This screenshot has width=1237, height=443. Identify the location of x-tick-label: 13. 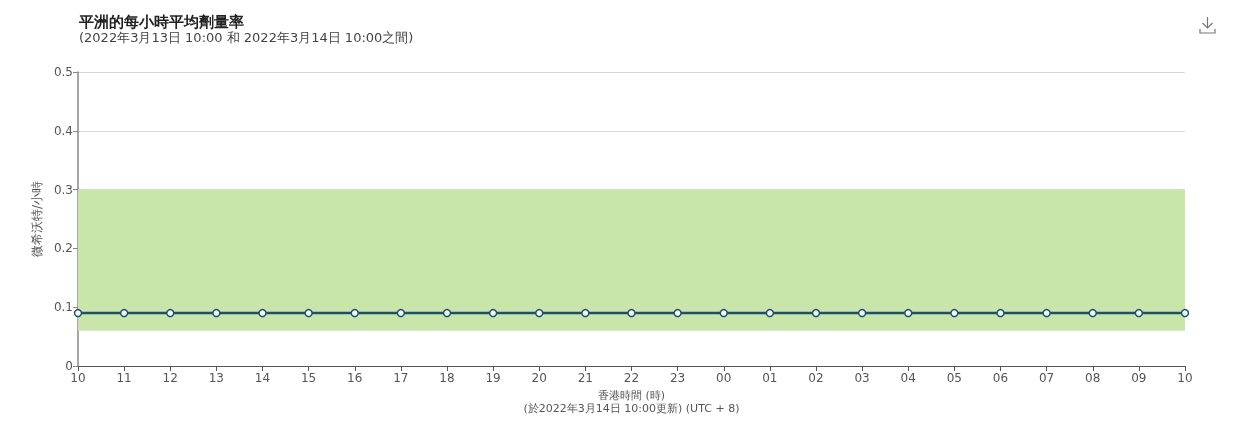
(216, 378).